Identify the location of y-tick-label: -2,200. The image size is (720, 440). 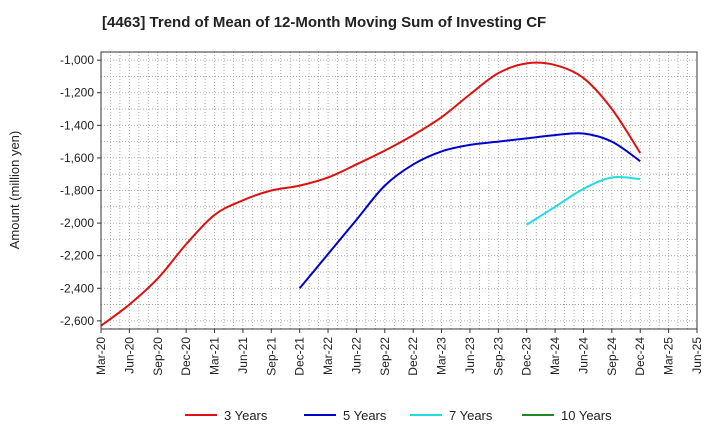
(77, 256).